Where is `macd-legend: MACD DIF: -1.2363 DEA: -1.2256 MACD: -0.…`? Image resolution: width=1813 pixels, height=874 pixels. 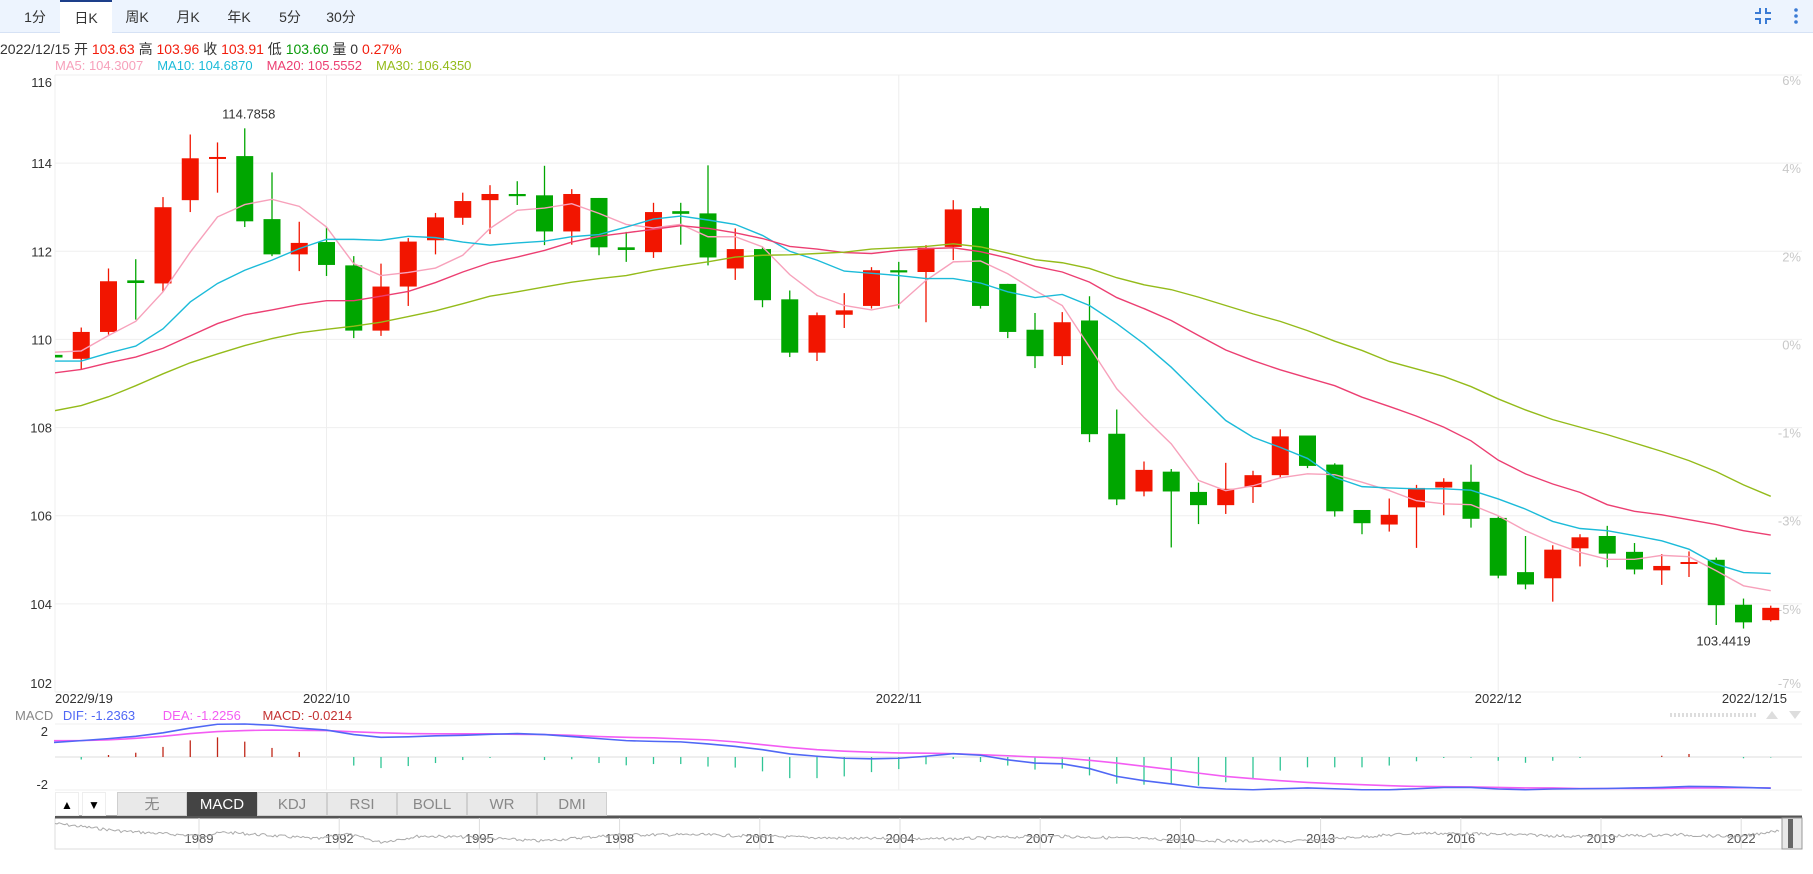 macd-legend: MACD DIF: -1.2363 DEA: -1.2256 MACD: -0.… is located at coordinates (183, 716).